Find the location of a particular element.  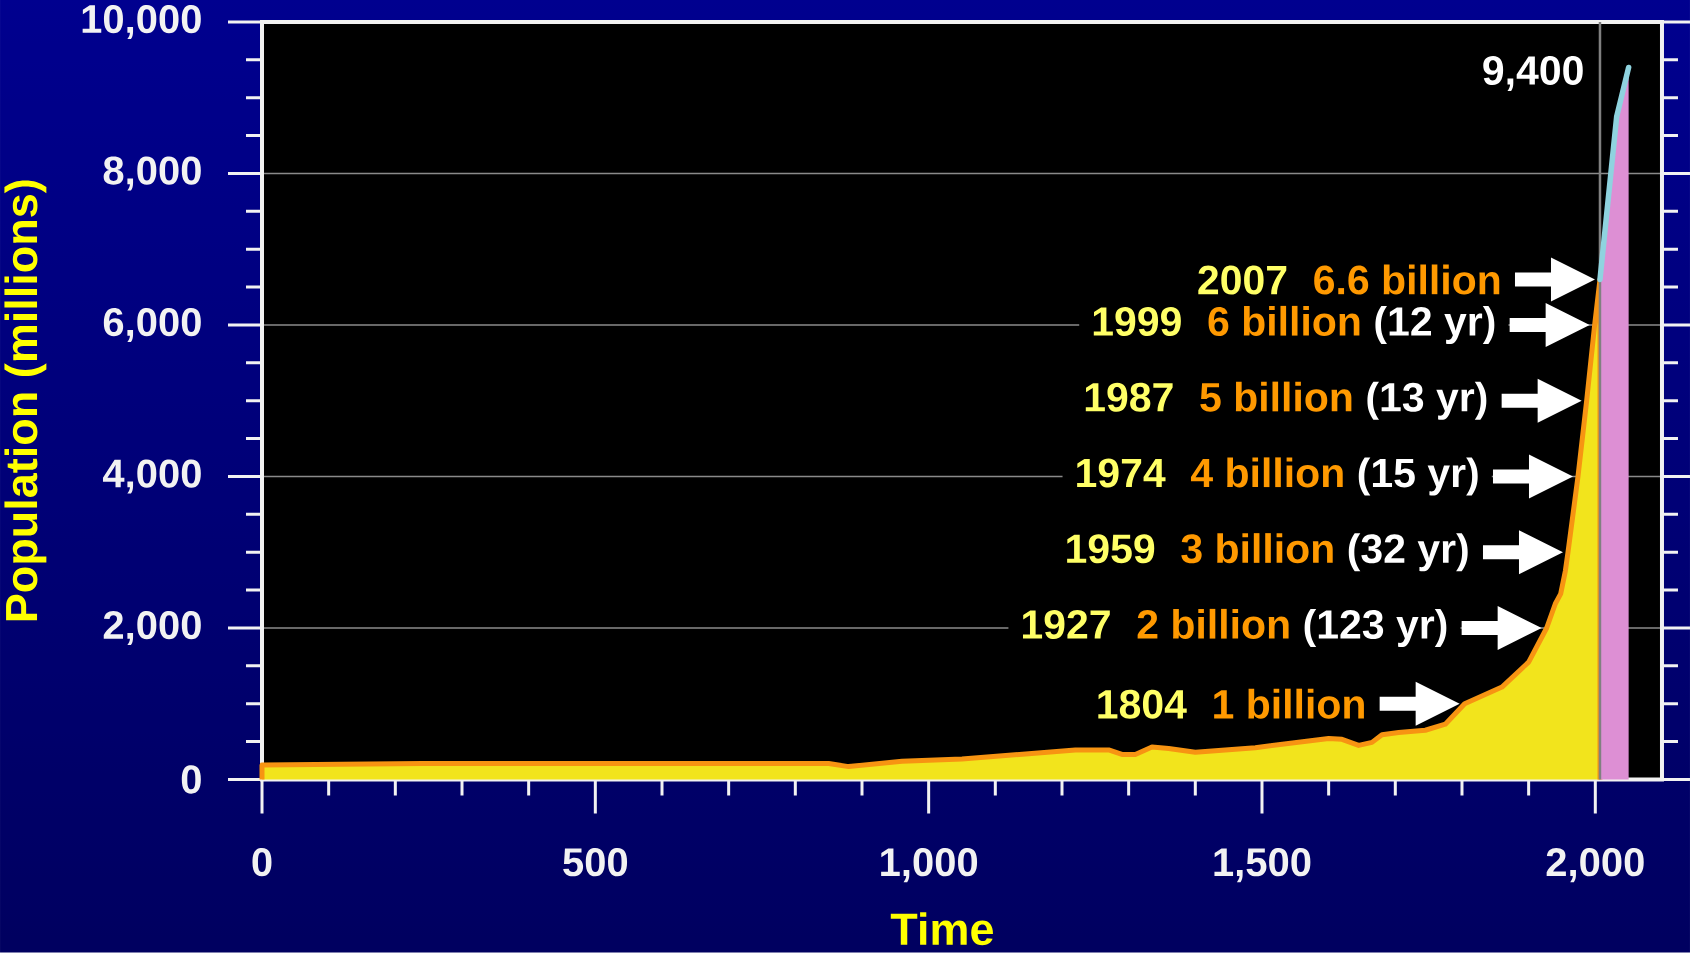

annotation: (32 yr) is located at coordinates (1408, 552).